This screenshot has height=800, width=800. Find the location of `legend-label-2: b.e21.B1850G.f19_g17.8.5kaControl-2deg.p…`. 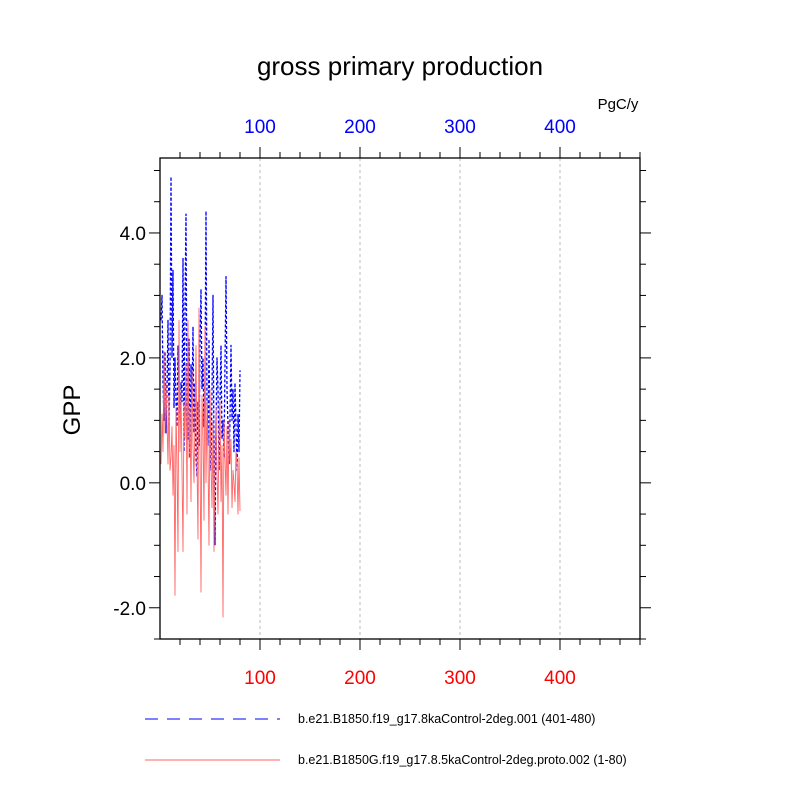

legend-label-2: b.e21.B1850G.f19_g17.8.5kaControl-2deg.p… is located at coordinates (462, 760).